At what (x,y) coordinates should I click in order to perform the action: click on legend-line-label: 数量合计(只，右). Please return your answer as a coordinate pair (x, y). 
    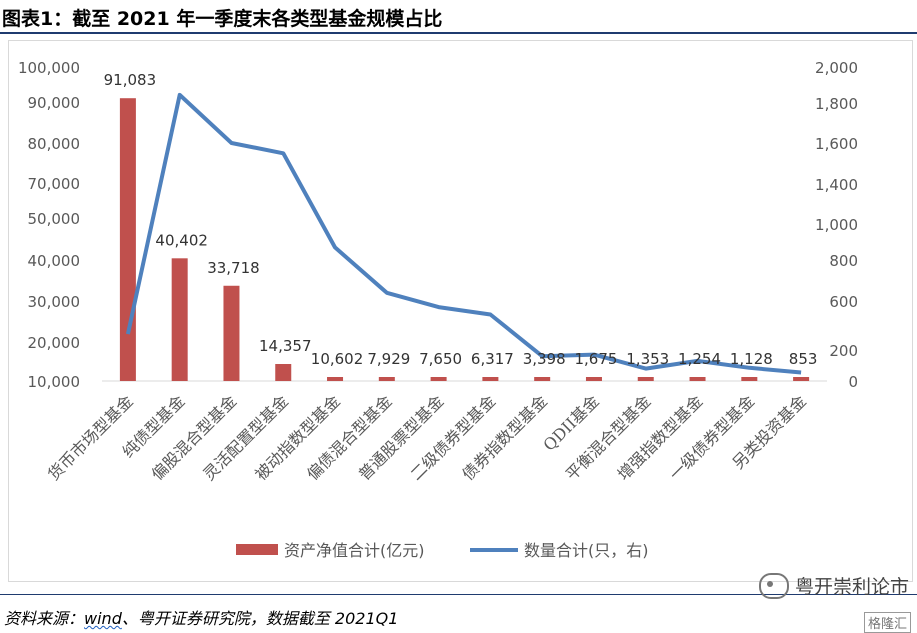
    Looking at the image, I should click on (586, 550).